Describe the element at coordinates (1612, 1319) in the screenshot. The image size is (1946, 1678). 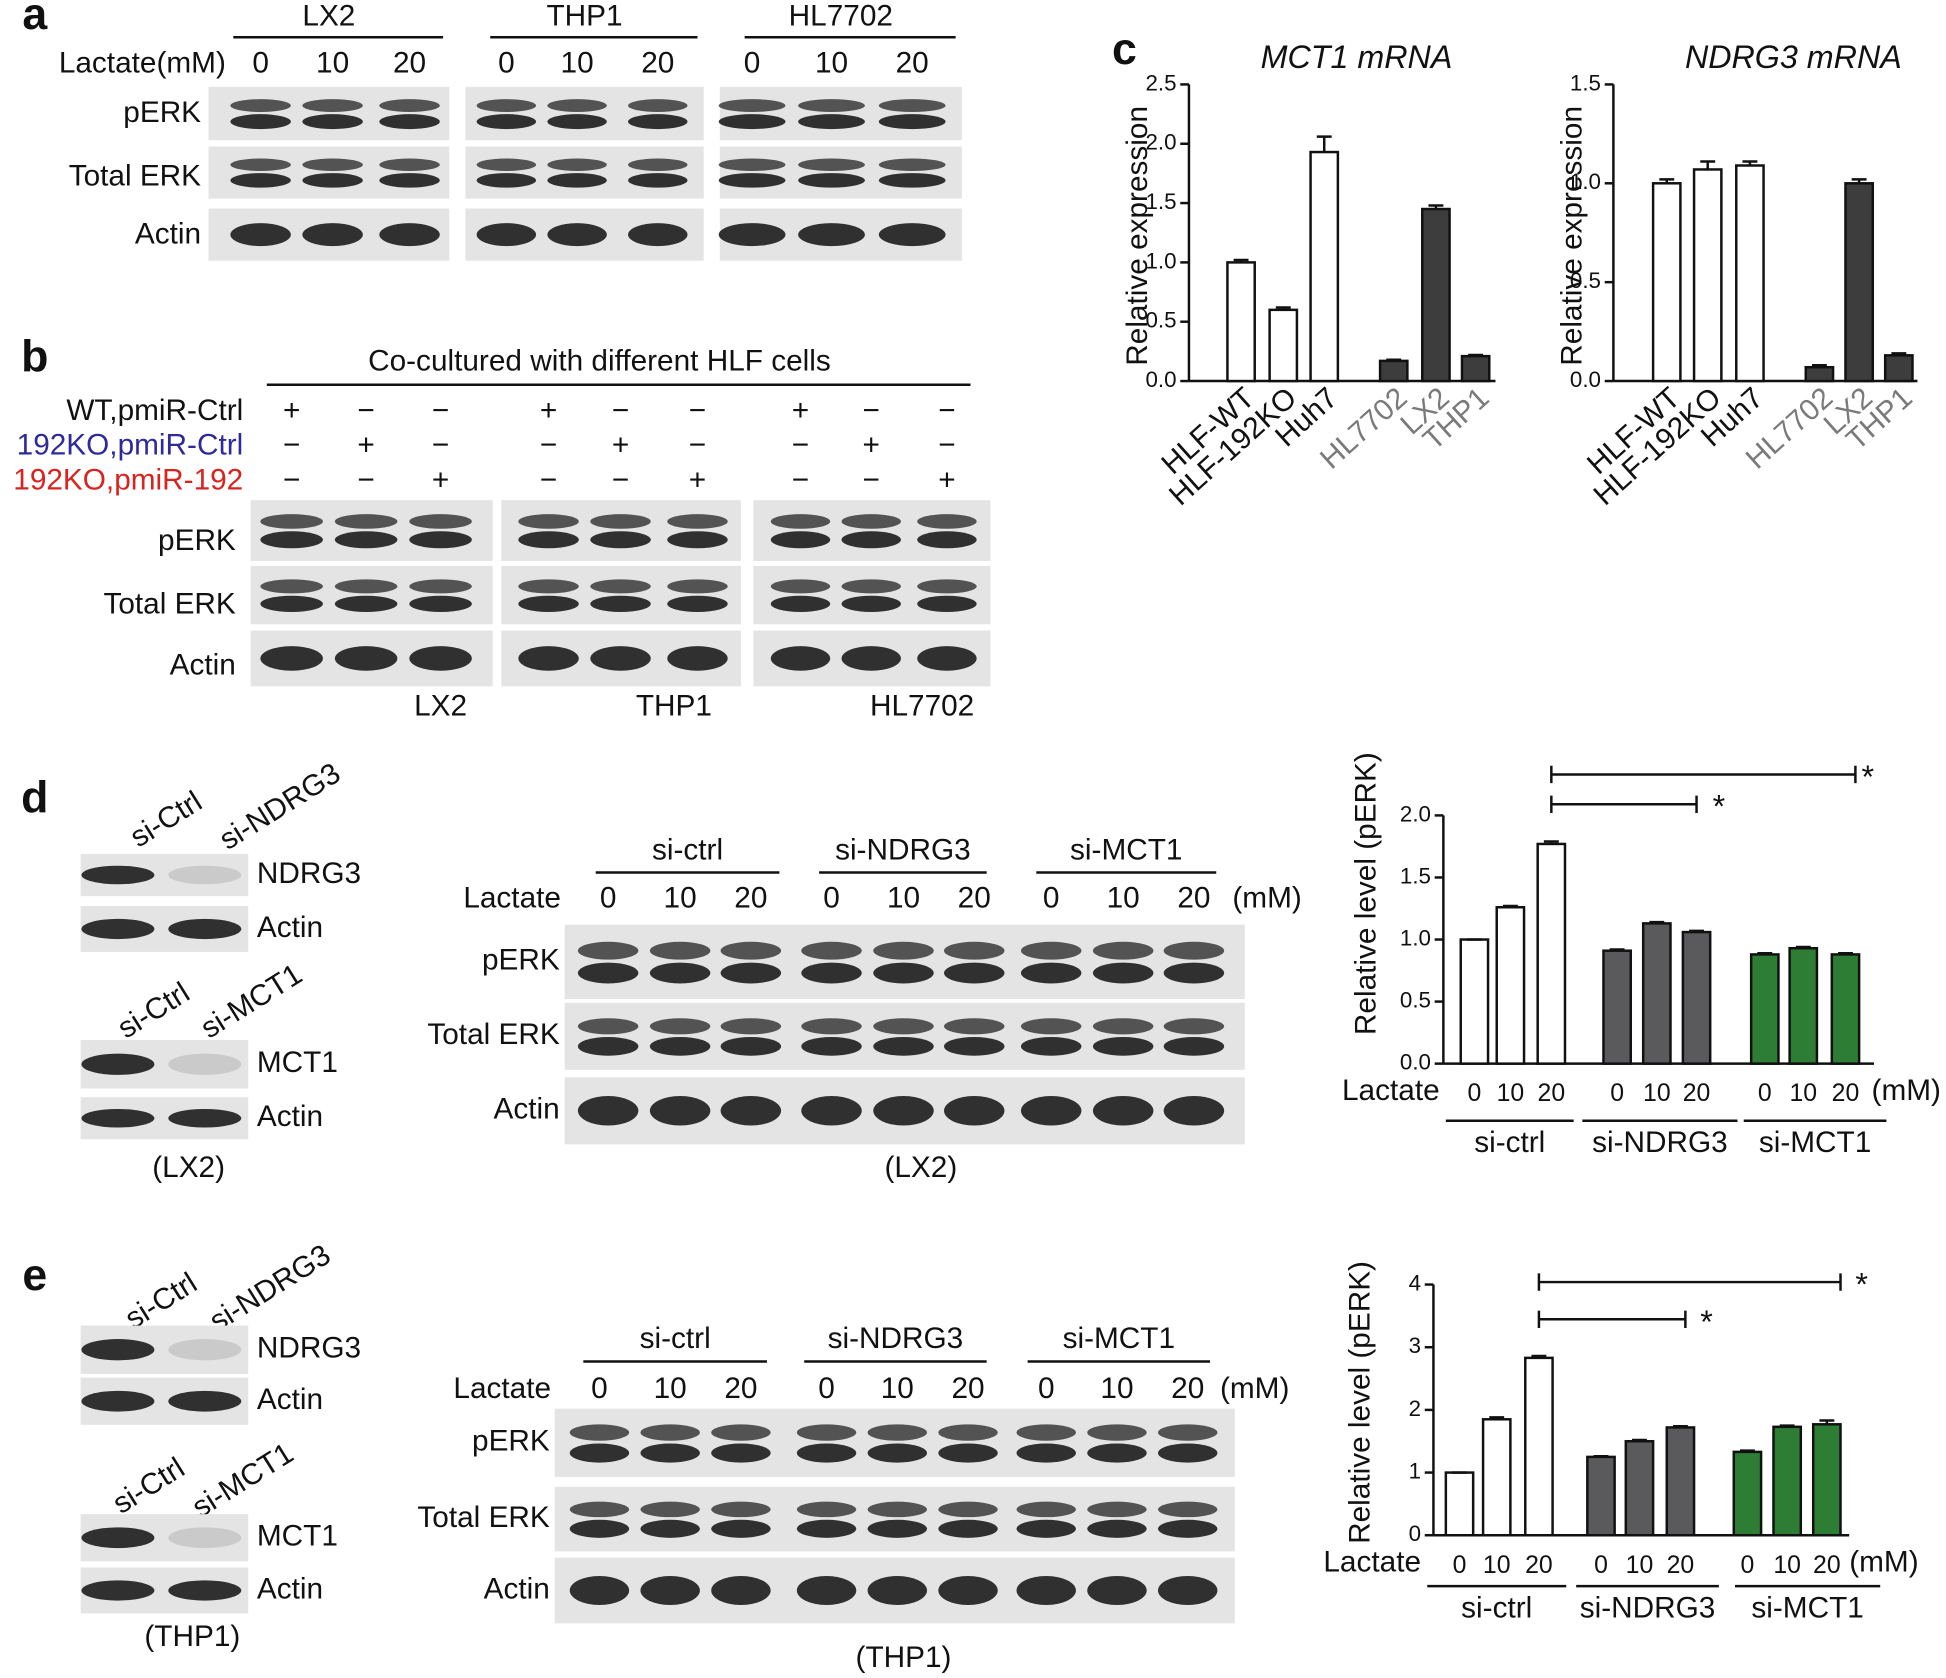
I see `significance-bracket` at that location.